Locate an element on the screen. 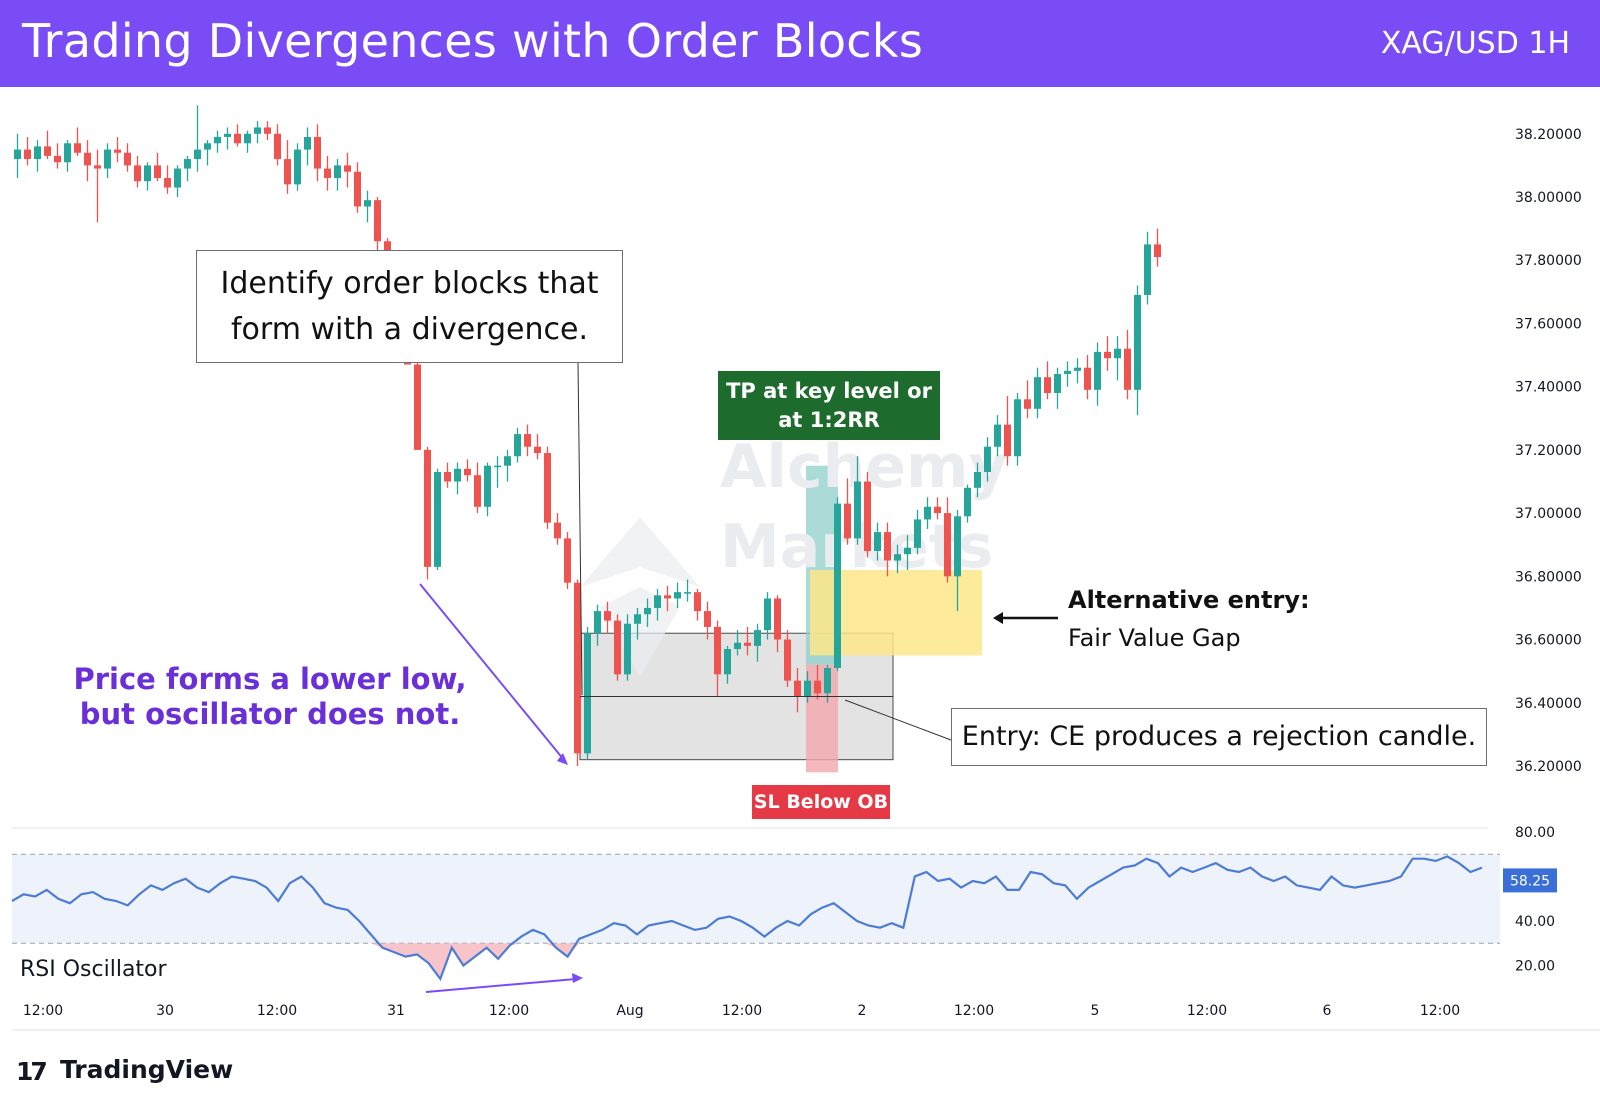 The width and height of the screenshot is (1600, 1095). alt-entry-sub: Fair Value Gap is located at coordinates (1154, 638).